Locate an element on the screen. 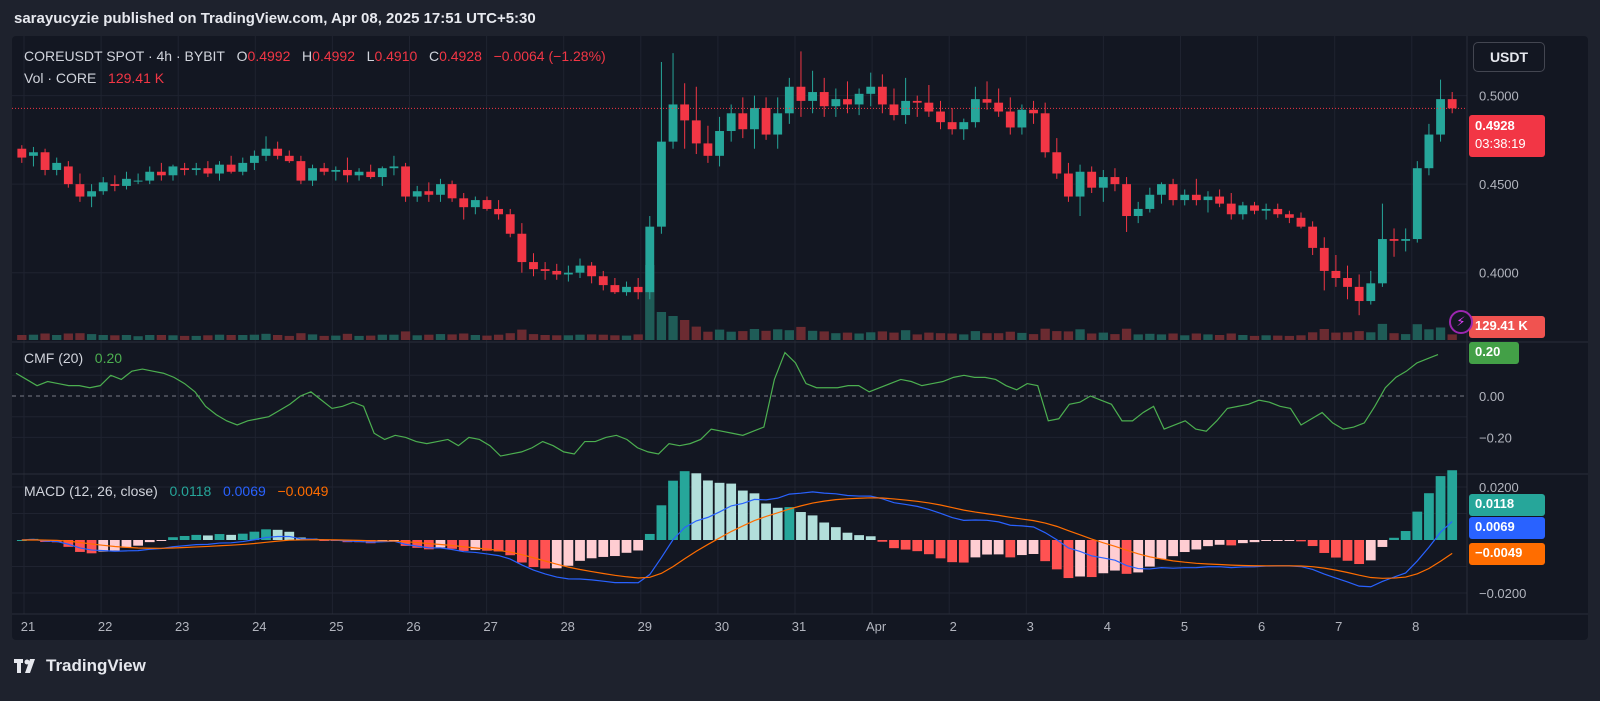  macd-line is located at coordinates (737, 539).